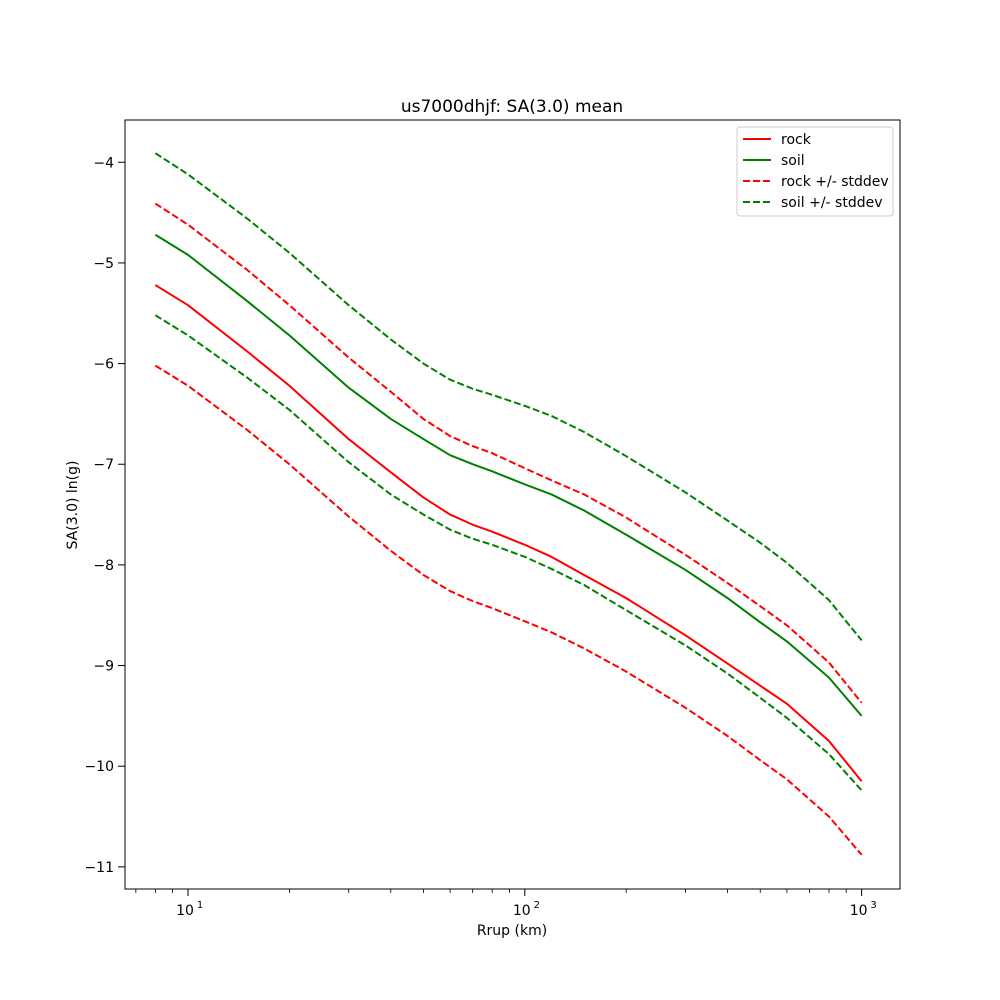 This screenshot has height=1000, width=1000. I want to click on x-tick-exponent: 1, so click(200, 905).